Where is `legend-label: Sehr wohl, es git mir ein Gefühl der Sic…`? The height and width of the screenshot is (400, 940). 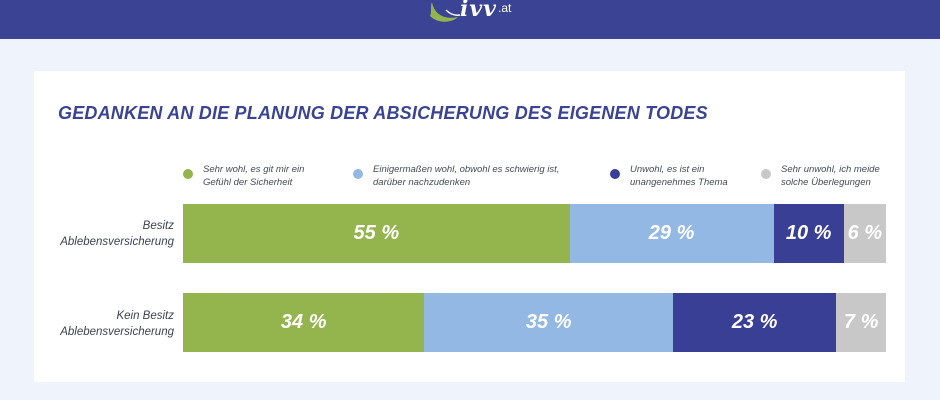 legend-label: Sehr wohl, es git mir ein Gefühl der Sic… is located at coordinates (298, 176).